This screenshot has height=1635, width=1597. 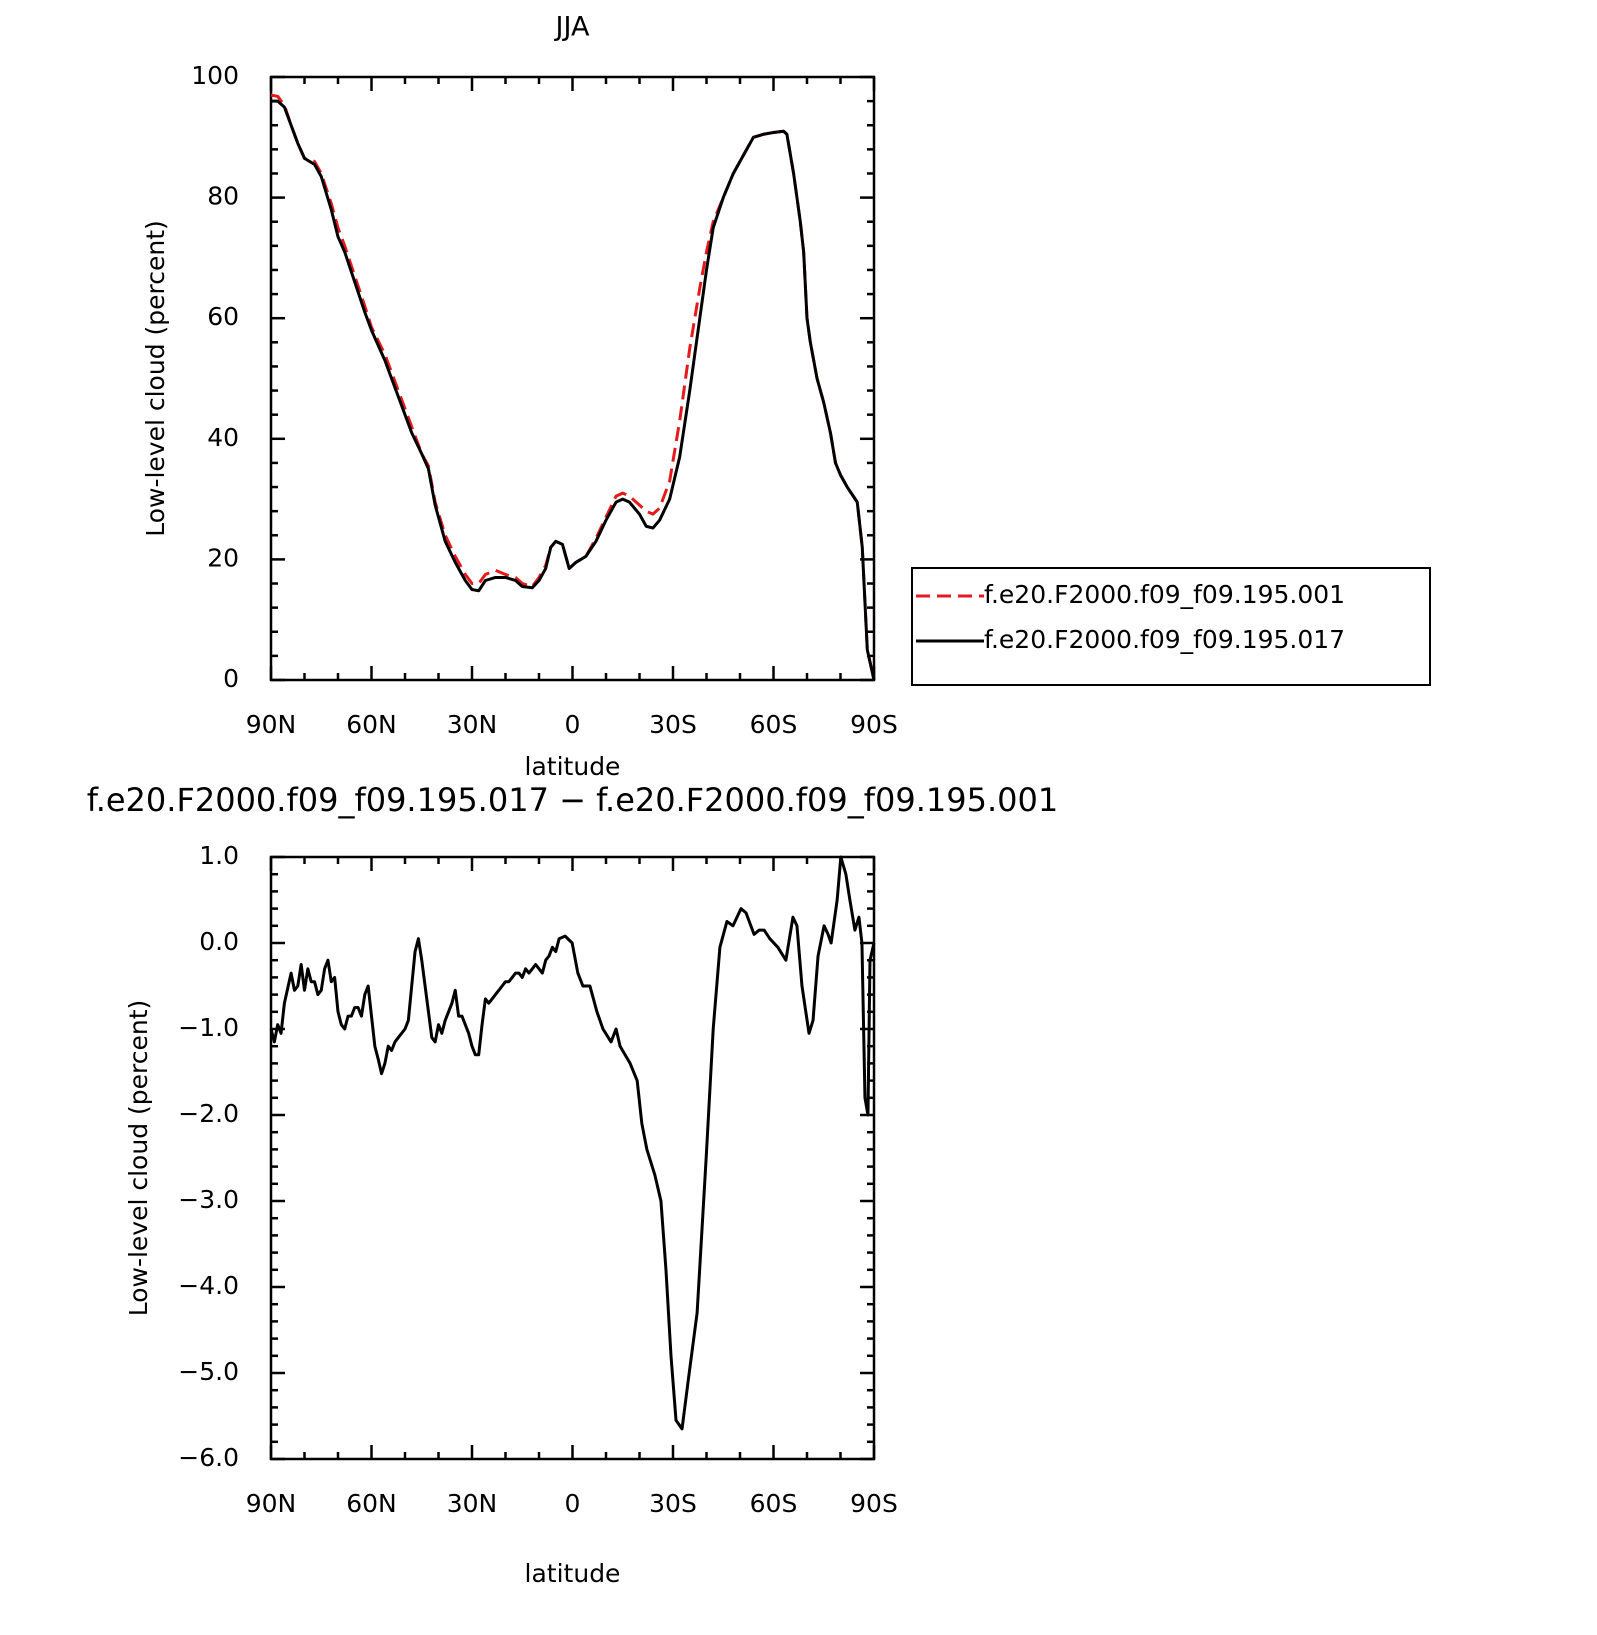 I want to click on y-tick-label: 40, so click(x=223, y=437).